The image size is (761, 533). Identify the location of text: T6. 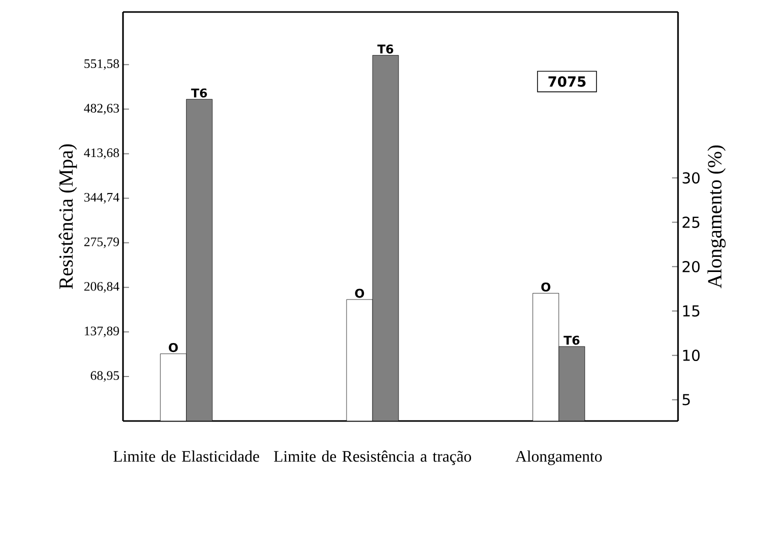
(199, 93).